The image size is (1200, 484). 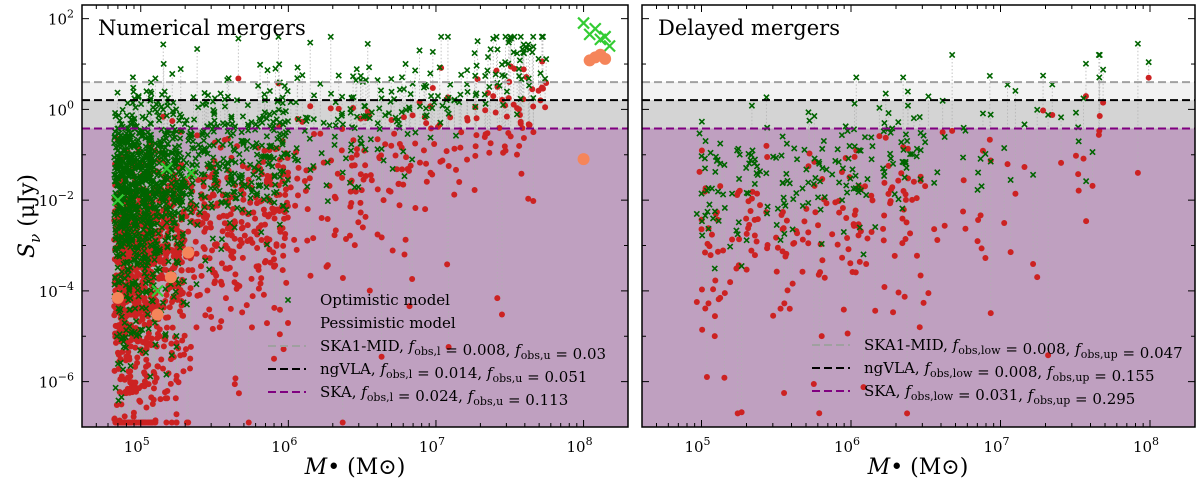 I want to click on legend-item: SKA1-MID, fobs,l = 0.008, fobs,u = 0.03, so click(x=437, y=350).